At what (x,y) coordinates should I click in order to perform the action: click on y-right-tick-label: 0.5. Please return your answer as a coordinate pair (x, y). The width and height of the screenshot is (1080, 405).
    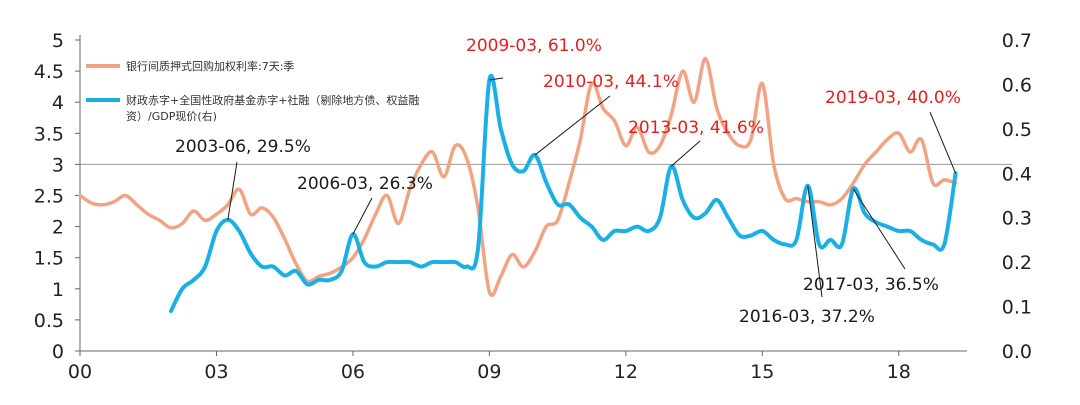
    Looking at the image, I should click on (1017, 130).